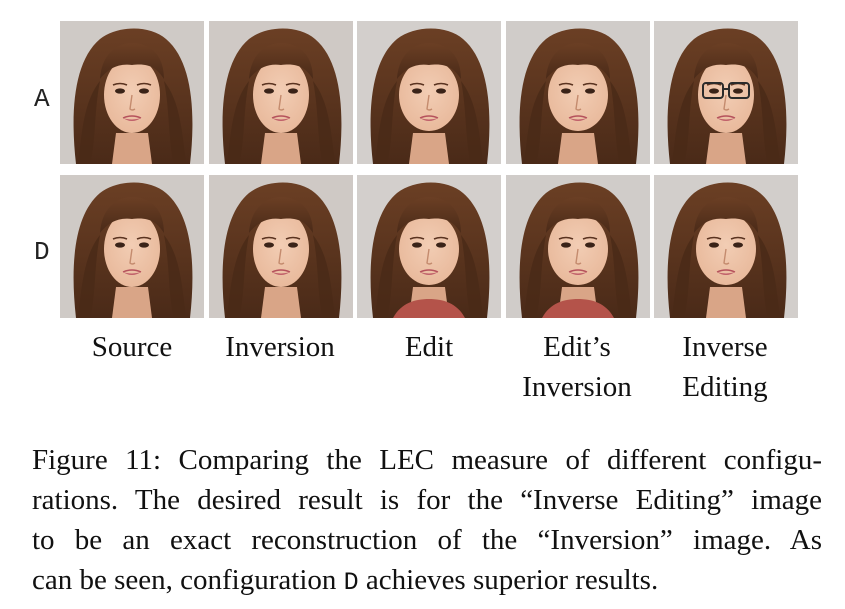  I want to click on column-label-inversion: Inversion, so click(280, 347).